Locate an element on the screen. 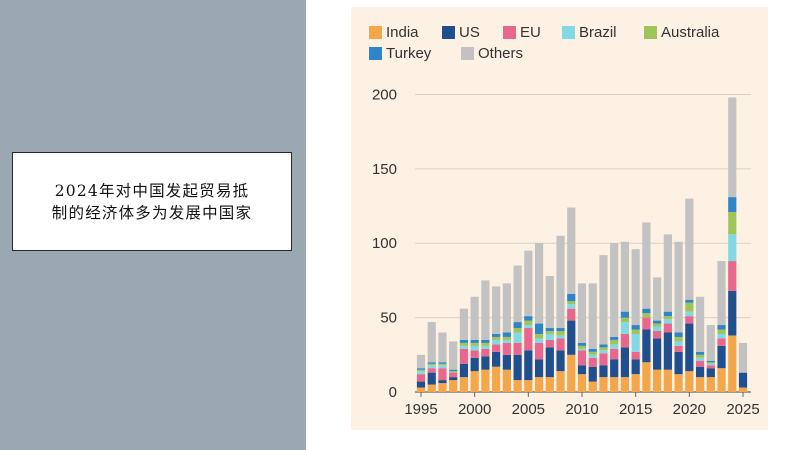  legend-label-others: Others is located at coordinates (500, 53).